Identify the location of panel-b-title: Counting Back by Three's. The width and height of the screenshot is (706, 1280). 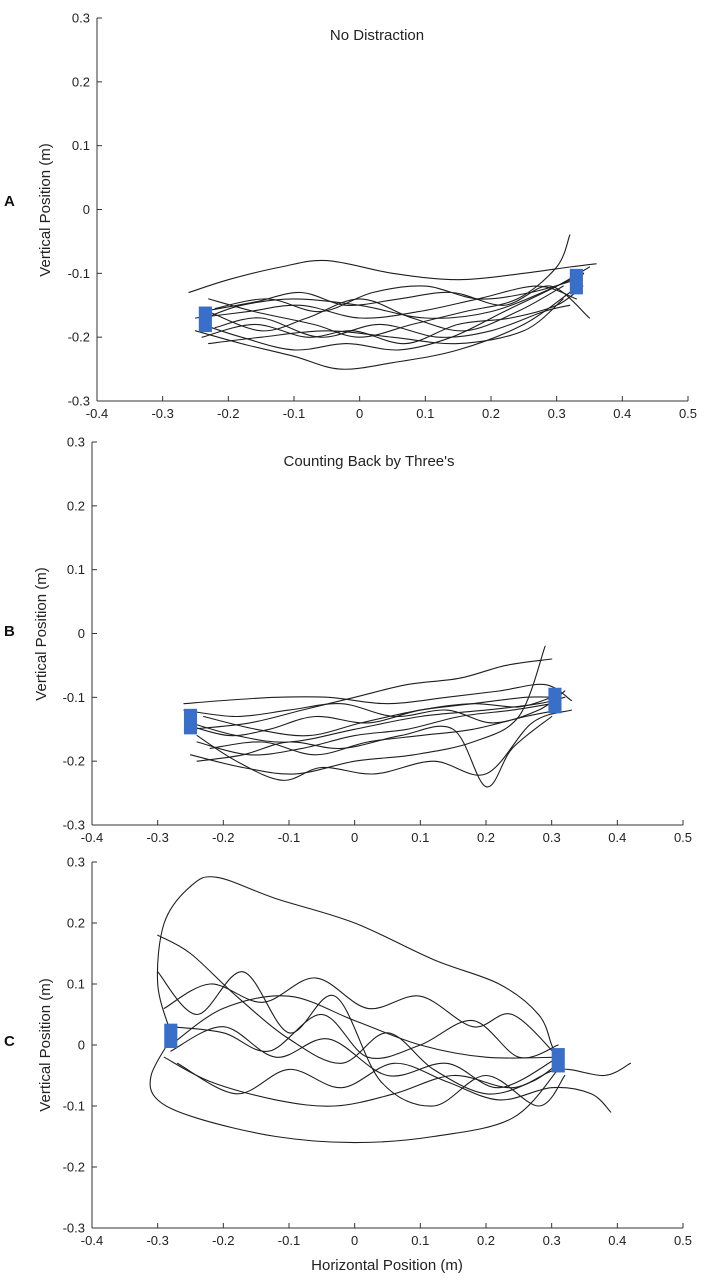
(368, 461).